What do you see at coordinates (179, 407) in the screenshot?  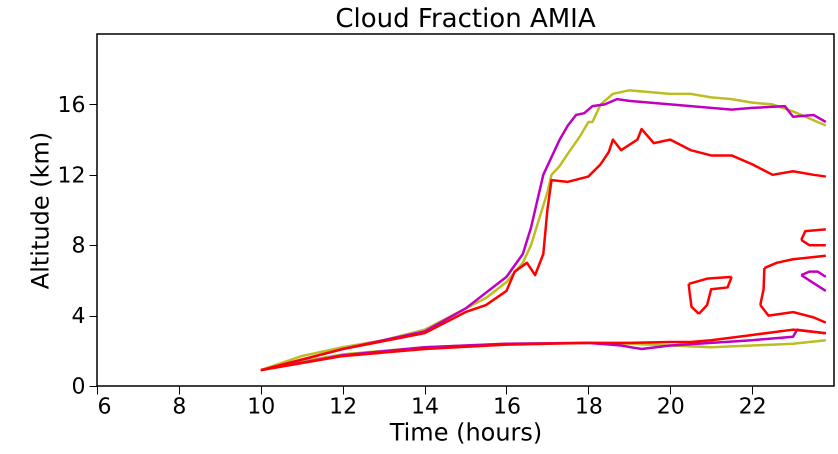 I see `x-tick-label: 8` at bounding box center [179, 407].